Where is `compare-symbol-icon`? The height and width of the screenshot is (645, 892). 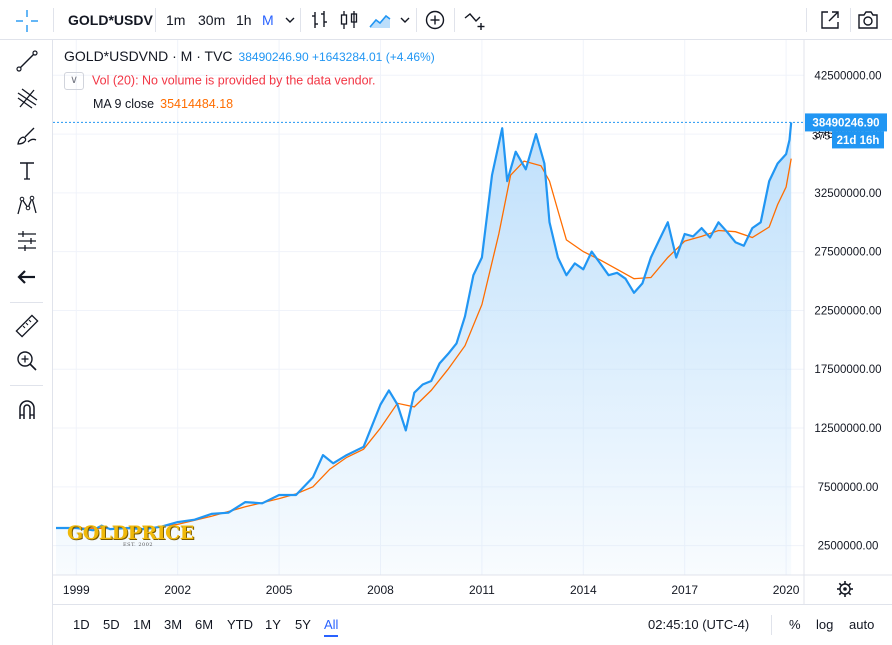
compare-symbol-icon is located at coordinates (474, 20).